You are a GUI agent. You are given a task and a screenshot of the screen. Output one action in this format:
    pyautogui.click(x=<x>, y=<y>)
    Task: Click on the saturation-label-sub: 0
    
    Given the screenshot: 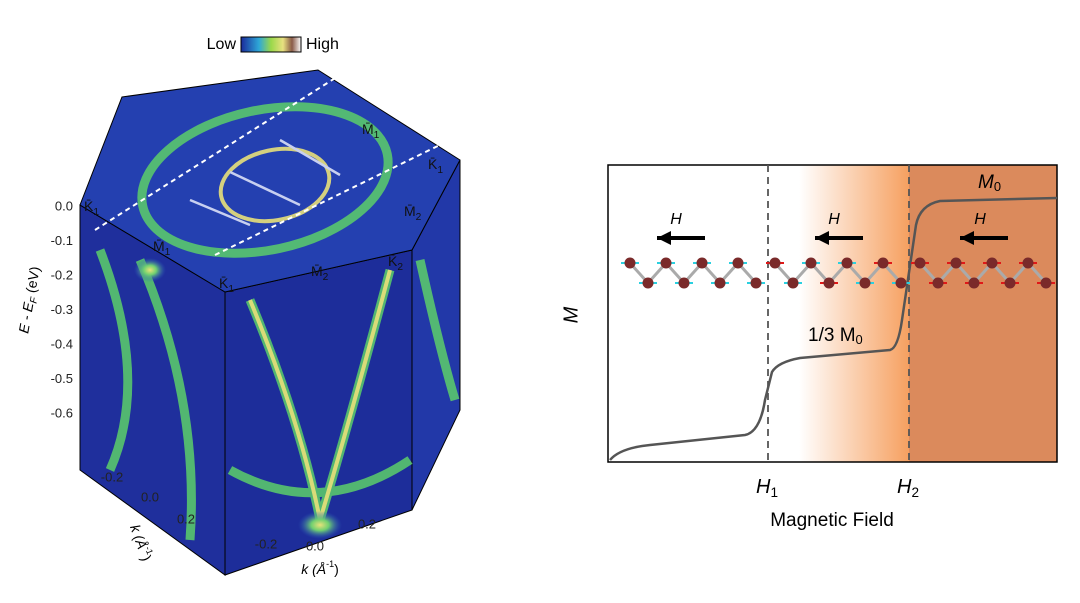 What is the action you would take?
    pyautogui.click(x=997, y=186)
    